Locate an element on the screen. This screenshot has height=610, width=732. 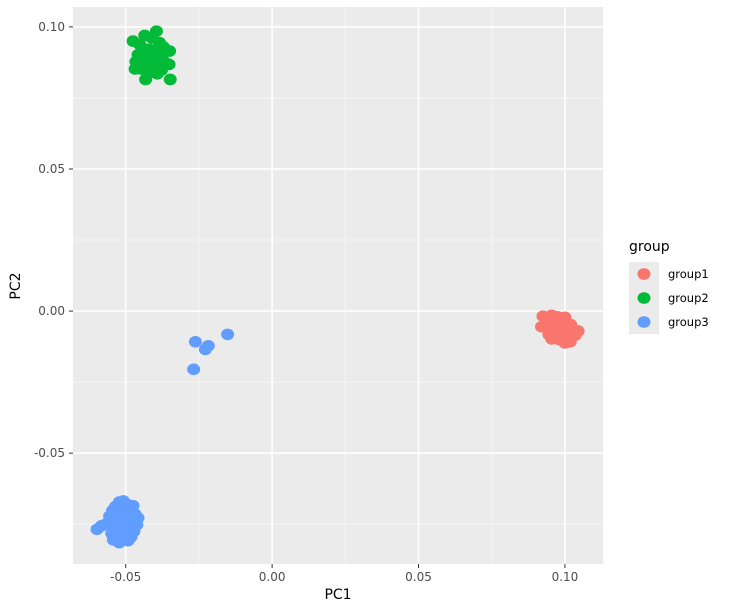
legend-key-group2 is located at coordinates (644, 298).